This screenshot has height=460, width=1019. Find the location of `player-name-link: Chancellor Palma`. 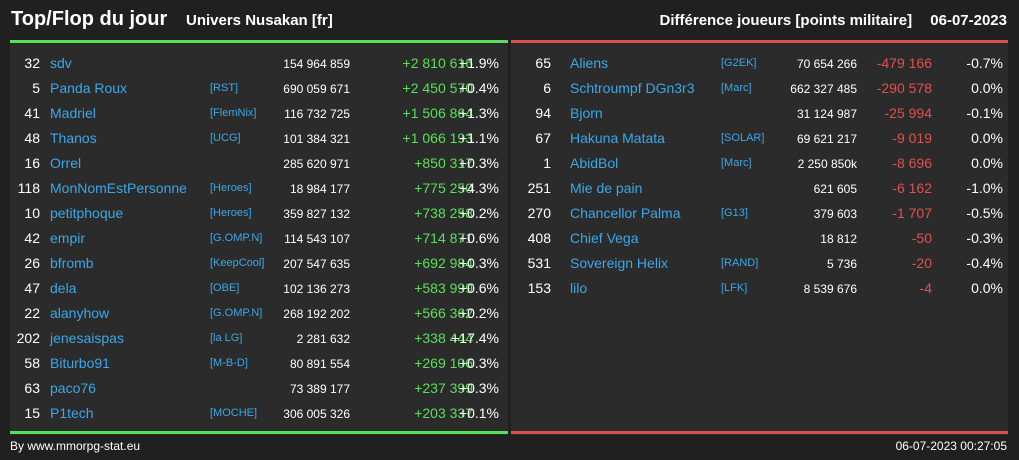

player-name-link: Chancellor Palma is located at coordinates (625, 213).